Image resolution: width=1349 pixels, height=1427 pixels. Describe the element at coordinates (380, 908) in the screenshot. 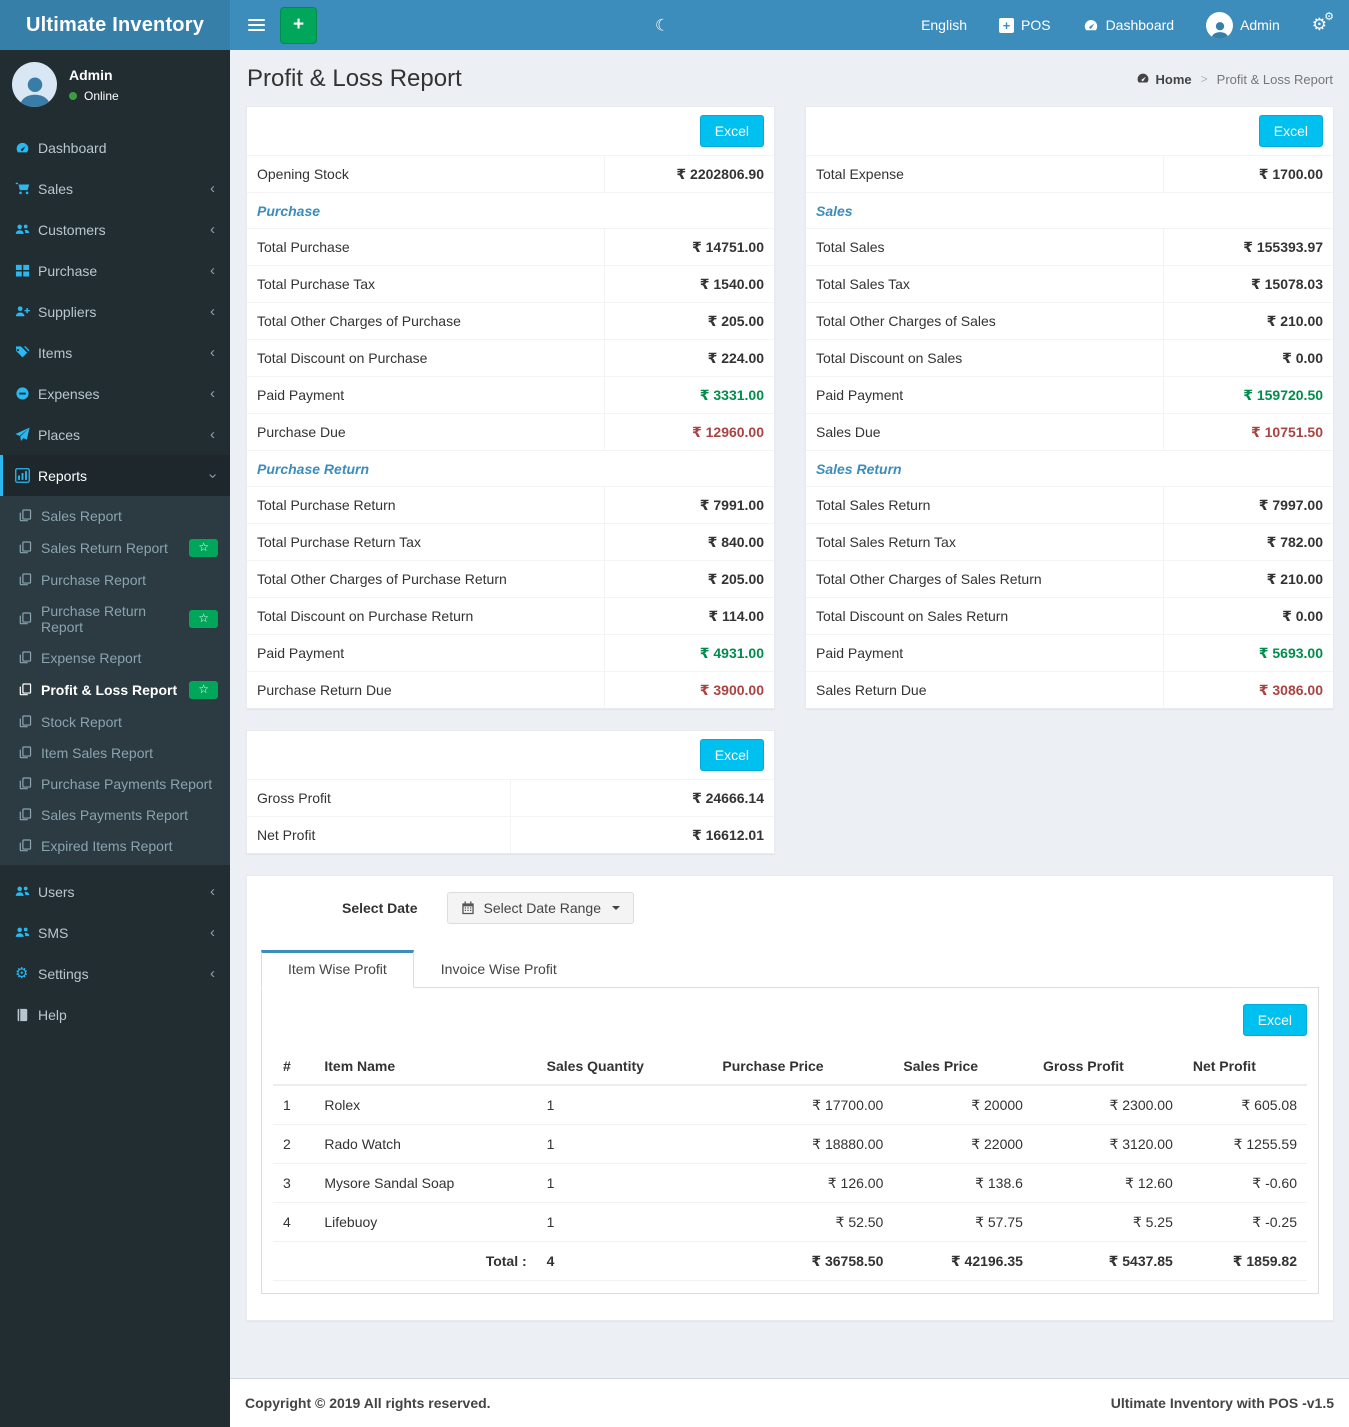

I see `date-filter-label: Select Date` at that location.